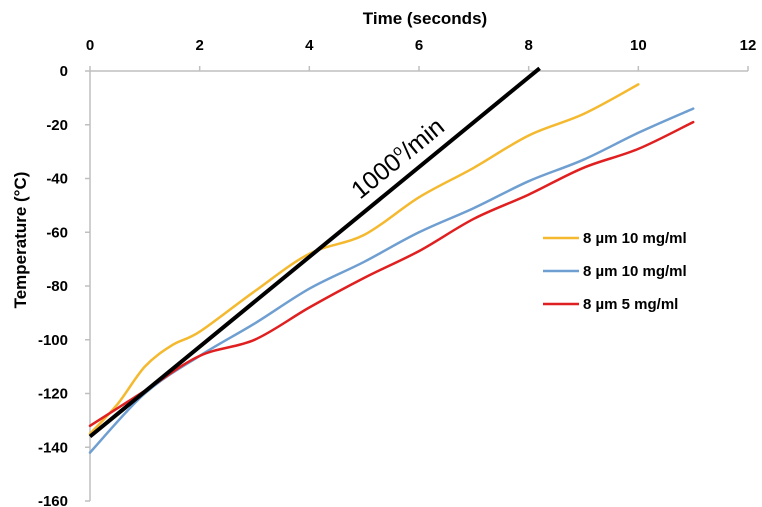  What do you see at coordinates (419, 45) in the screenshot?
I see `x-tick-label: 6` at bounding box center [419, 45].